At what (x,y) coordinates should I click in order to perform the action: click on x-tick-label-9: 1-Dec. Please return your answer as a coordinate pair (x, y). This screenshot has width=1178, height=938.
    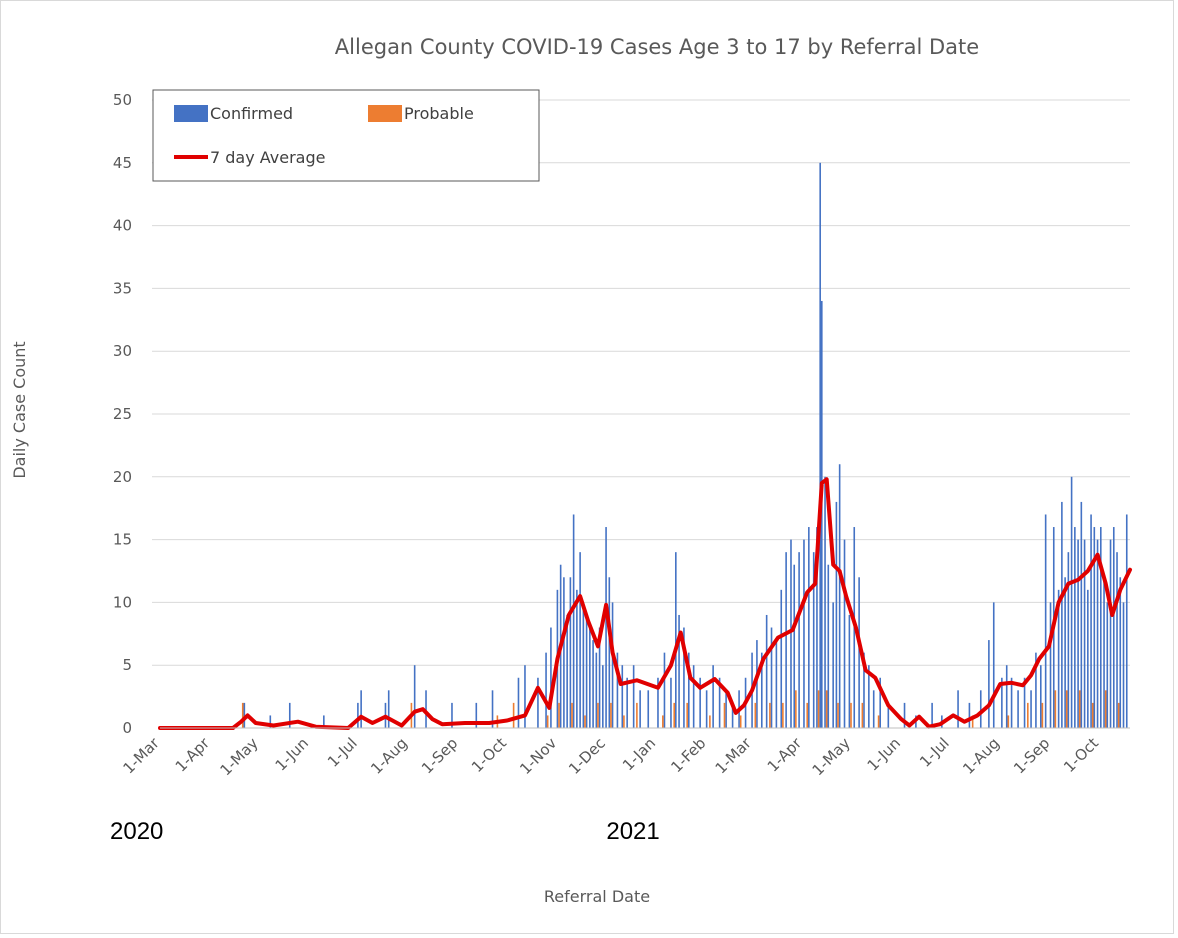
    Looking at the image, I should click on (587, 756).